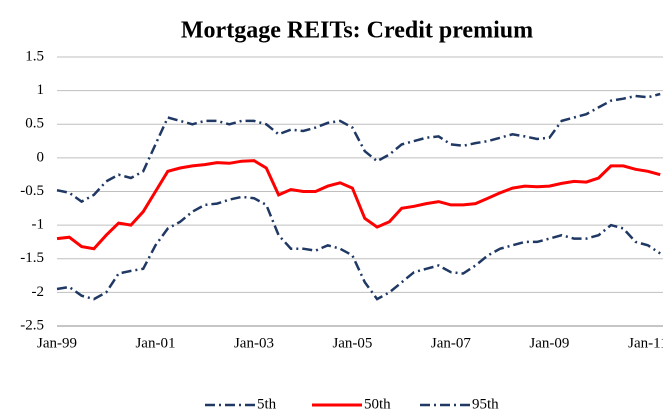 The width and height of the screenshot is (663, 414). Describe the element at coordinates (34, 124) in the screenshot. I see `y-tick-label: 0.5` at that location.